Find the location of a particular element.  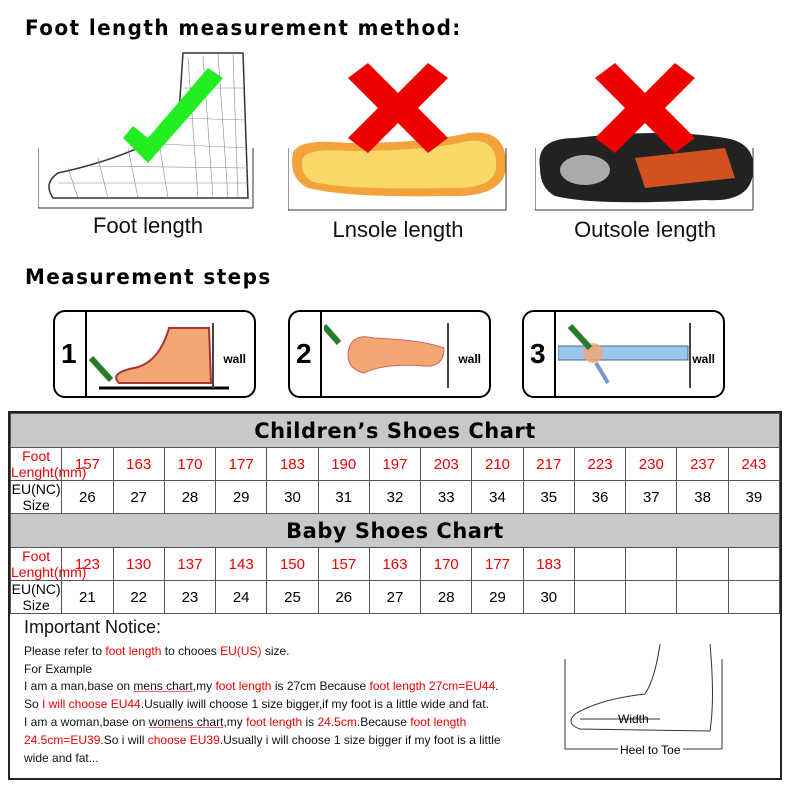

notice-text: size. is located at coordinates (275, 650).